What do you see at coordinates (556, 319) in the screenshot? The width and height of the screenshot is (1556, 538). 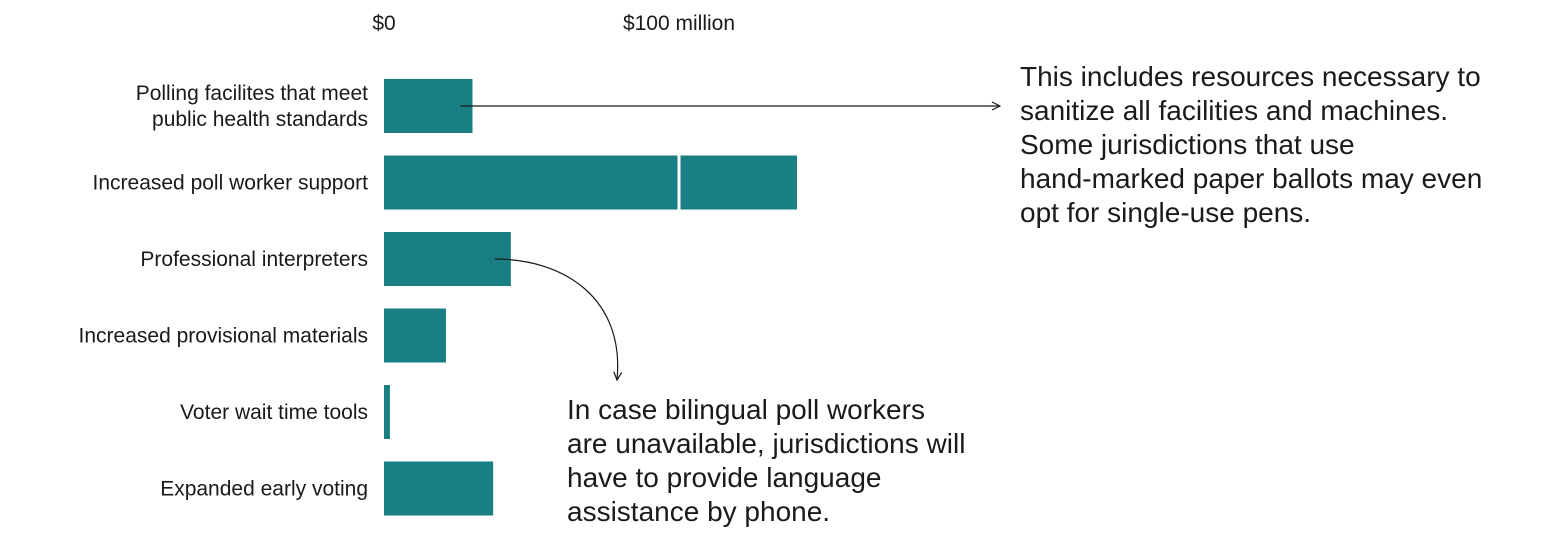 I see `annotation-arrow` at bounding box center [556, 319].